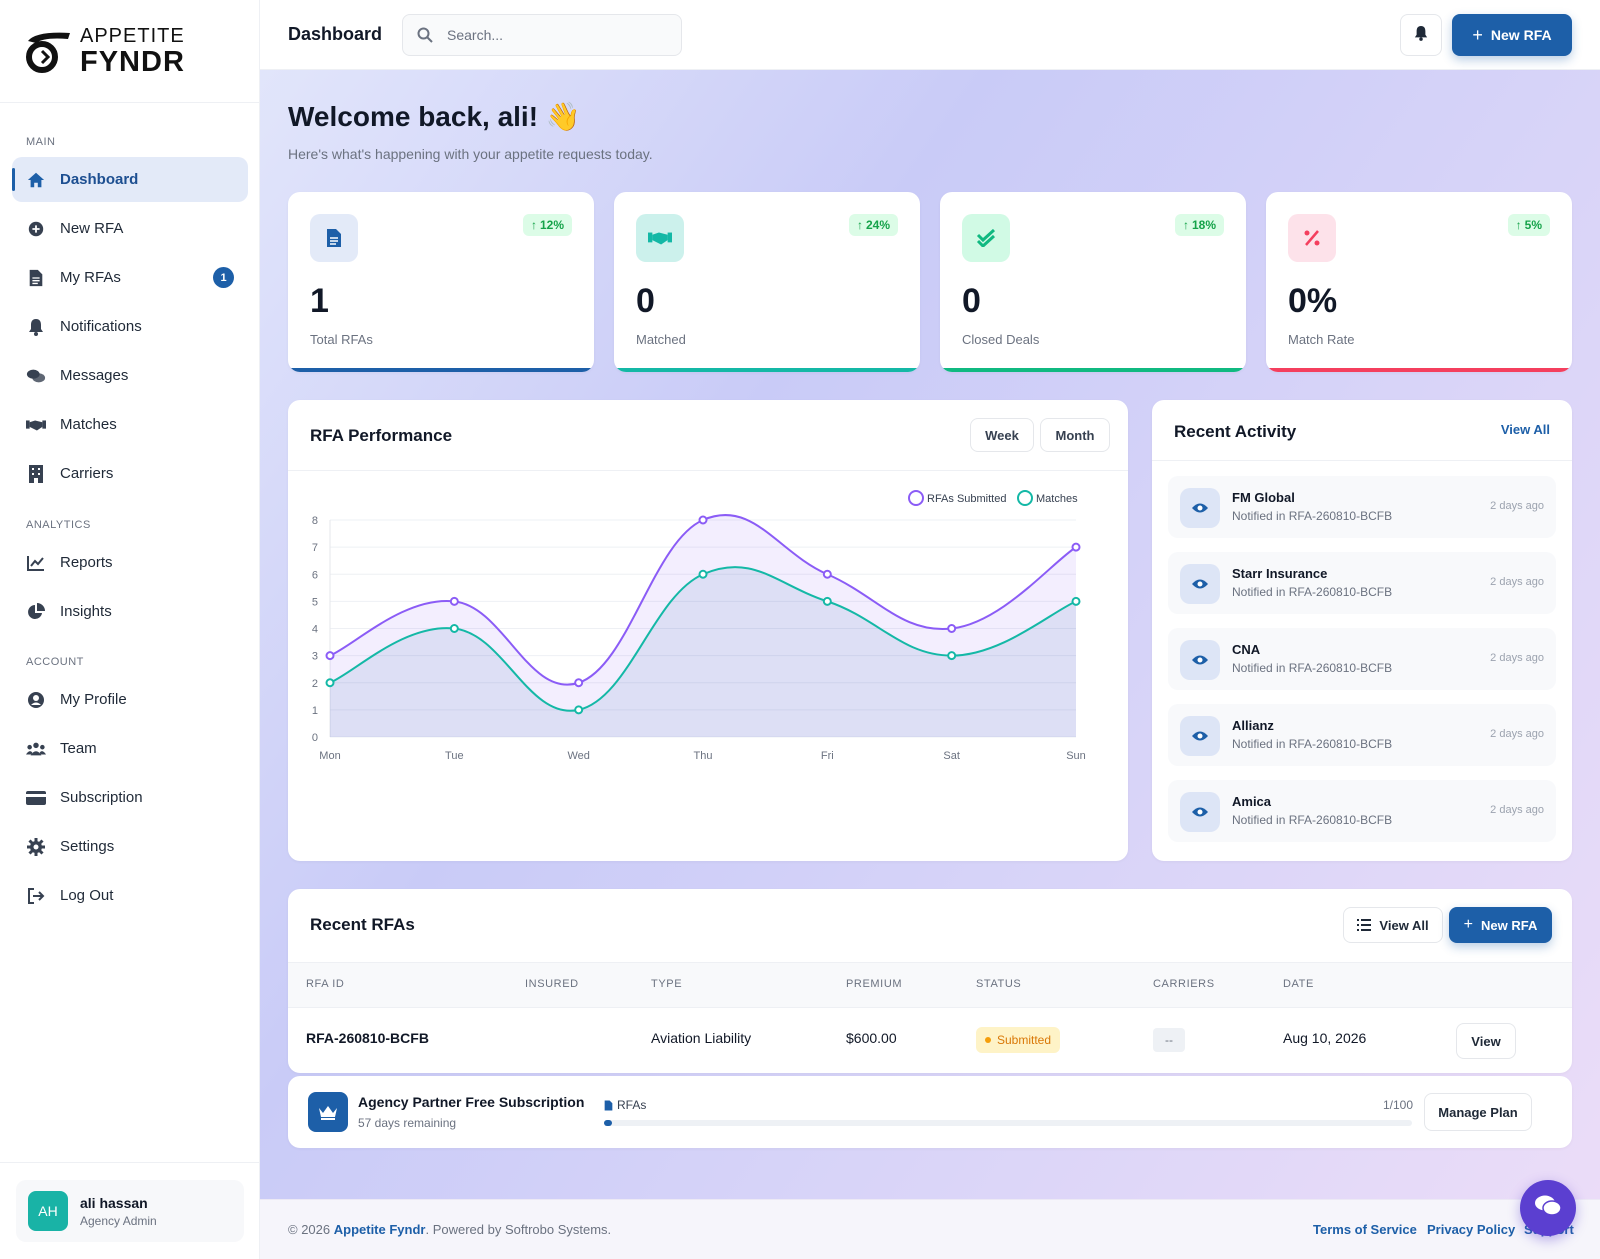 This screenshot has width=1600, height=1259. I want to click on sidebar-item-team: Team, so click(130, 748).